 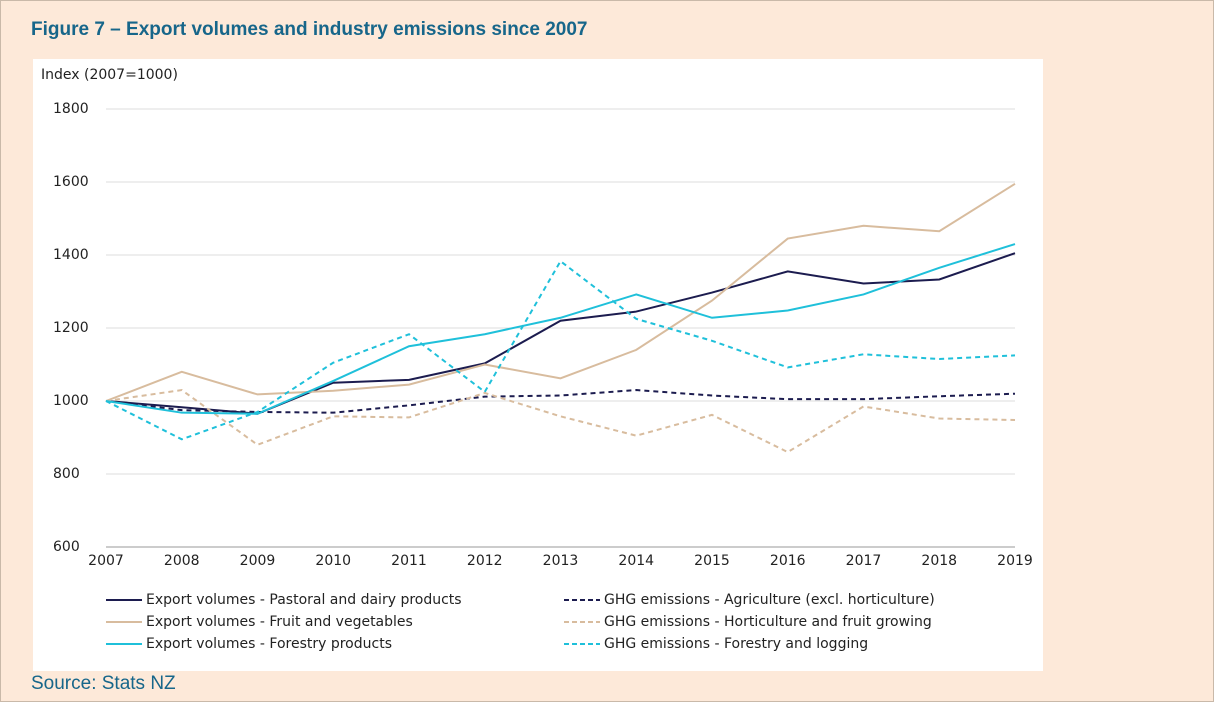 What do you see at coordinates (864, 561) in the screenshot?
I see `x-tick-label: 2017` at bounding box center [864, 561].